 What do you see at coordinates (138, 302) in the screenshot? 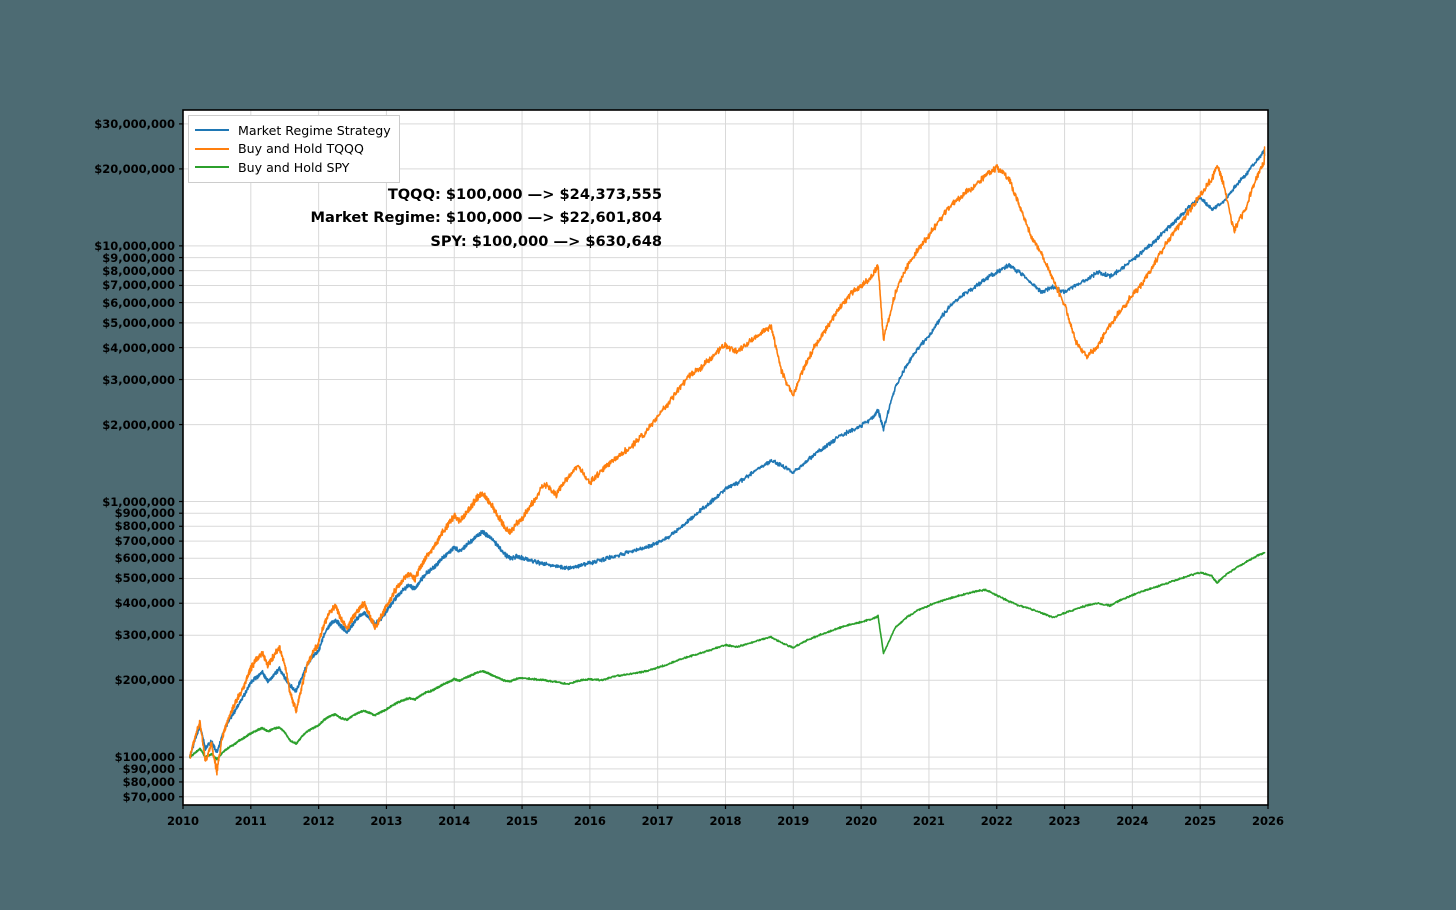
I see `y-axis-tick-label: $6,000,000` at bounding box center [138, 302].